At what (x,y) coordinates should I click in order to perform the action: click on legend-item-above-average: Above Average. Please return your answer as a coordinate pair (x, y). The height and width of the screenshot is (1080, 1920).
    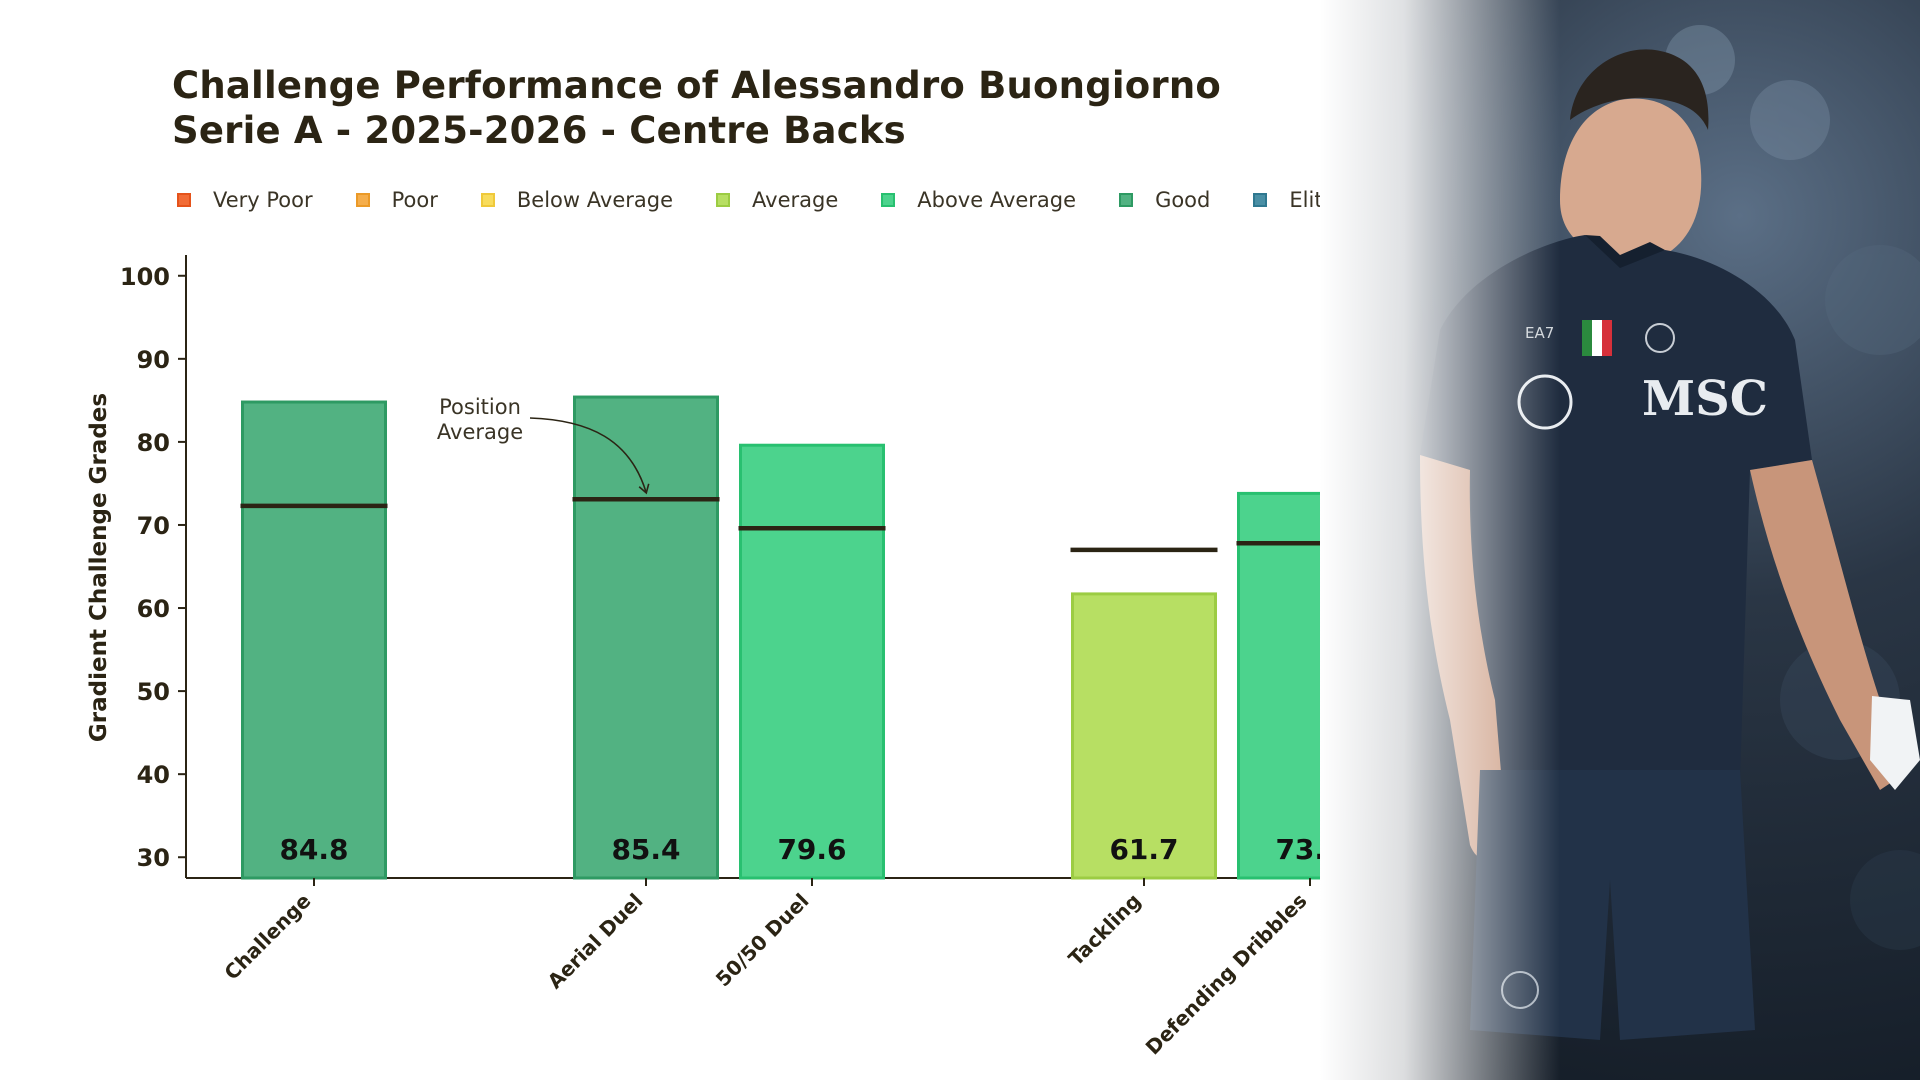
    Looking at the image, I should click on (978, 200).